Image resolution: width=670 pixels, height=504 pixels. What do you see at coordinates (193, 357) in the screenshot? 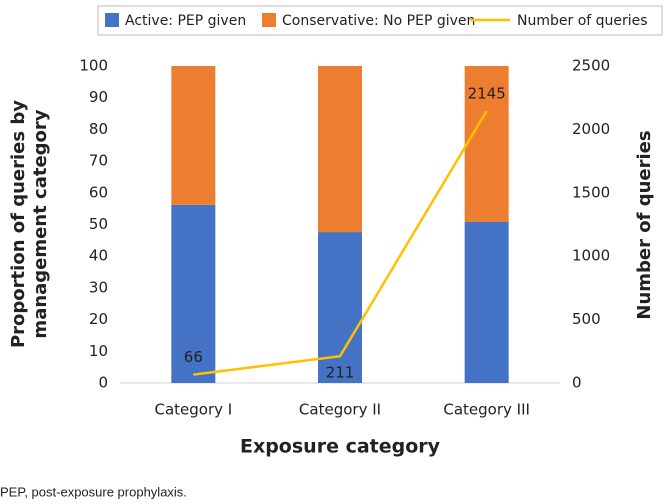
I see `data-label: 66` at bounding box center [193, 357].